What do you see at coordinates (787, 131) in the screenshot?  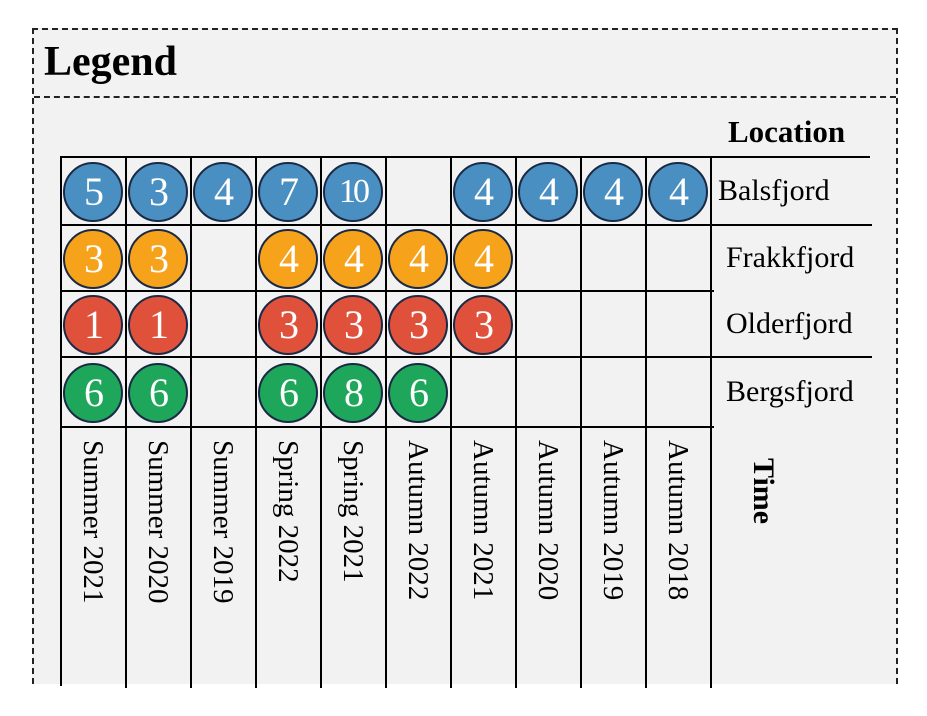 I see `location-heading: Location` at bounding box center [787, 131].